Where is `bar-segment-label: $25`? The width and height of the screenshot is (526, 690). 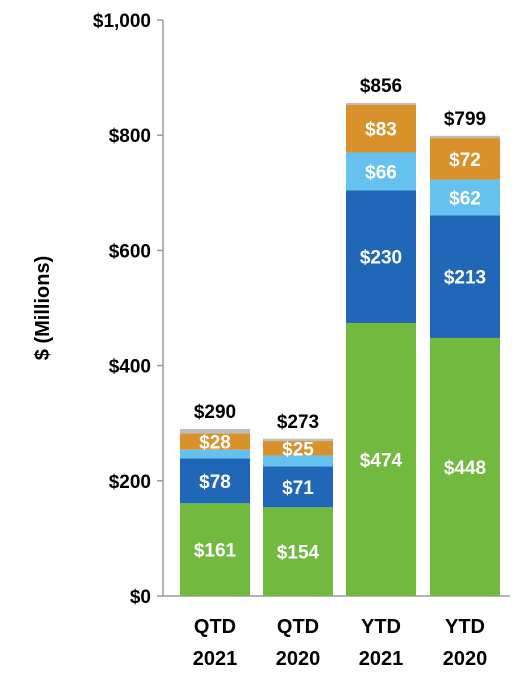 bar-segment-label: $25 is located at coordinates (298, 449).